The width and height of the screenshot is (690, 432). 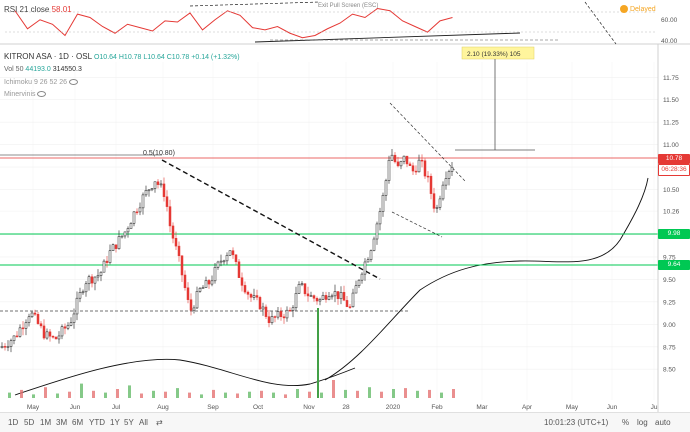 What do you see at coordinates (671, 123) in the screenshot?
I see `y-tick-label: 11.25` at bounding box center [671, 123].